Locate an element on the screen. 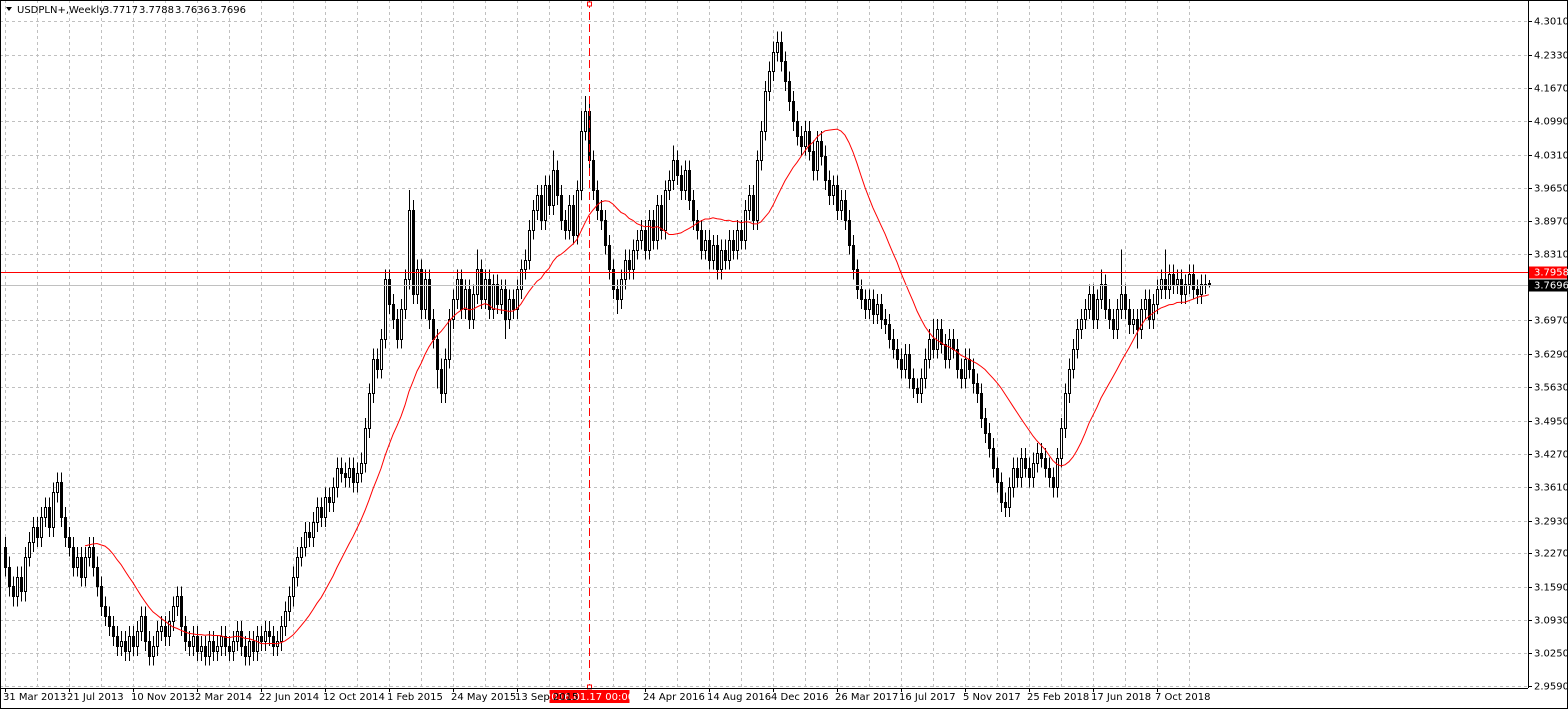  header-close: 3.7696 is located at coordinates (228, 10).